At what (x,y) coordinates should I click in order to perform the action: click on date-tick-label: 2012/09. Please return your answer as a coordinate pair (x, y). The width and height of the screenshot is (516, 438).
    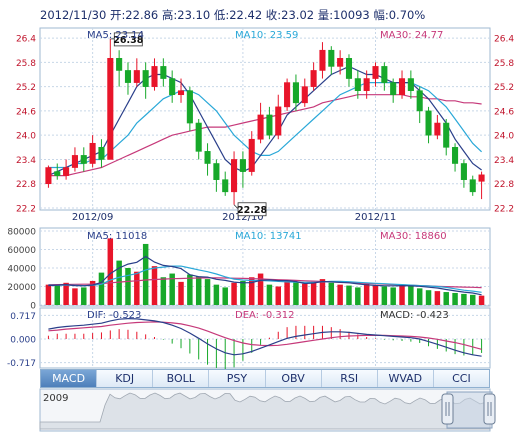
    Looking at the image, I should click on (93, 217).